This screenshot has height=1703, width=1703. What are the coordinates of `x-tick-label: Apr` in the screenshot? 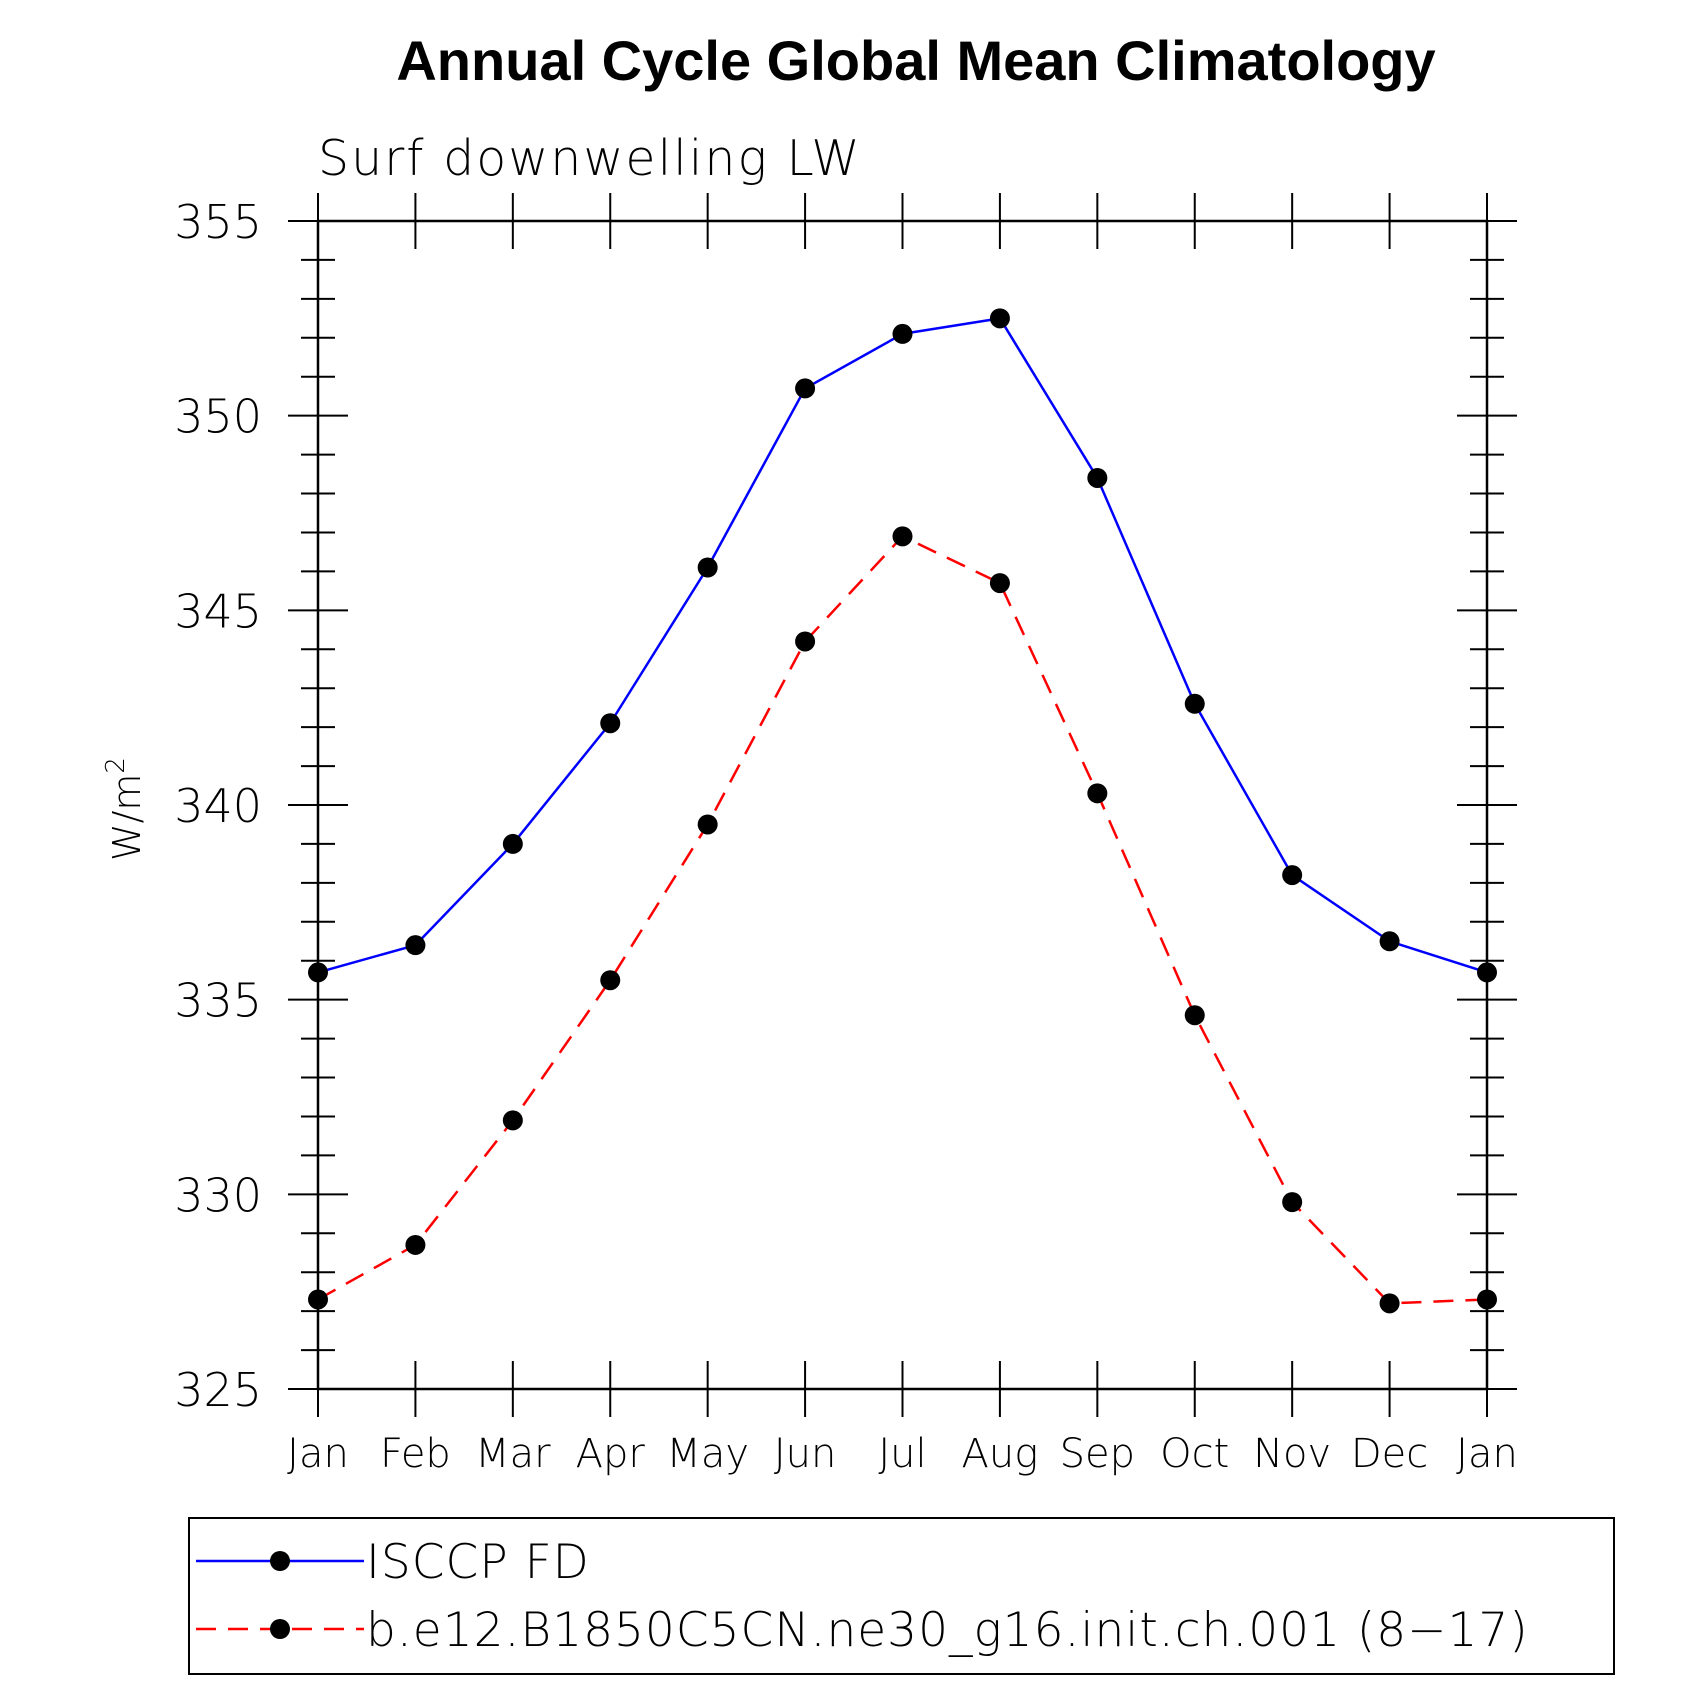 It's located at (611, 1454).